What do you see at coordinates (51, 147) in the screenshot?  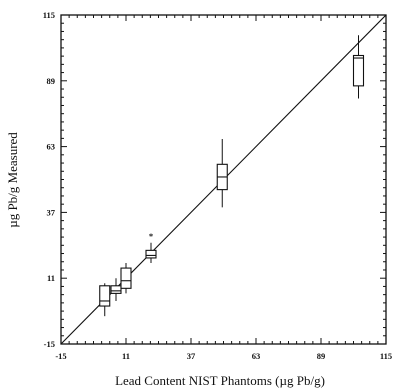 I see `y-tick-label: 63` at bounding box center [51, 147].